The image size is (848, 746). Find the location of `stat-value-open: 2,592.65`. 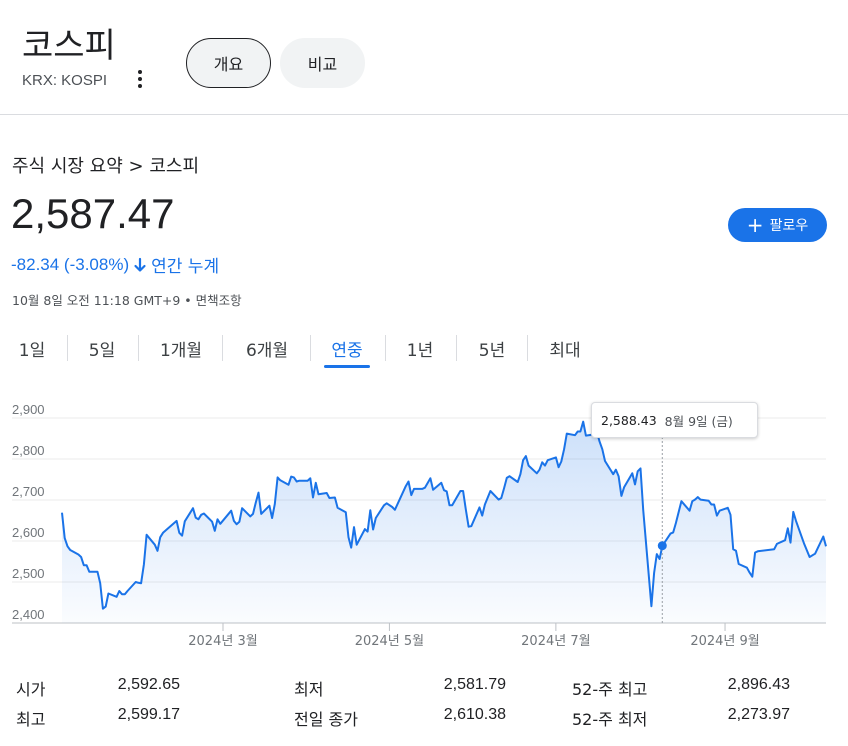

stat-value-open: 2,592.65 is located at coordinates (148, 684).